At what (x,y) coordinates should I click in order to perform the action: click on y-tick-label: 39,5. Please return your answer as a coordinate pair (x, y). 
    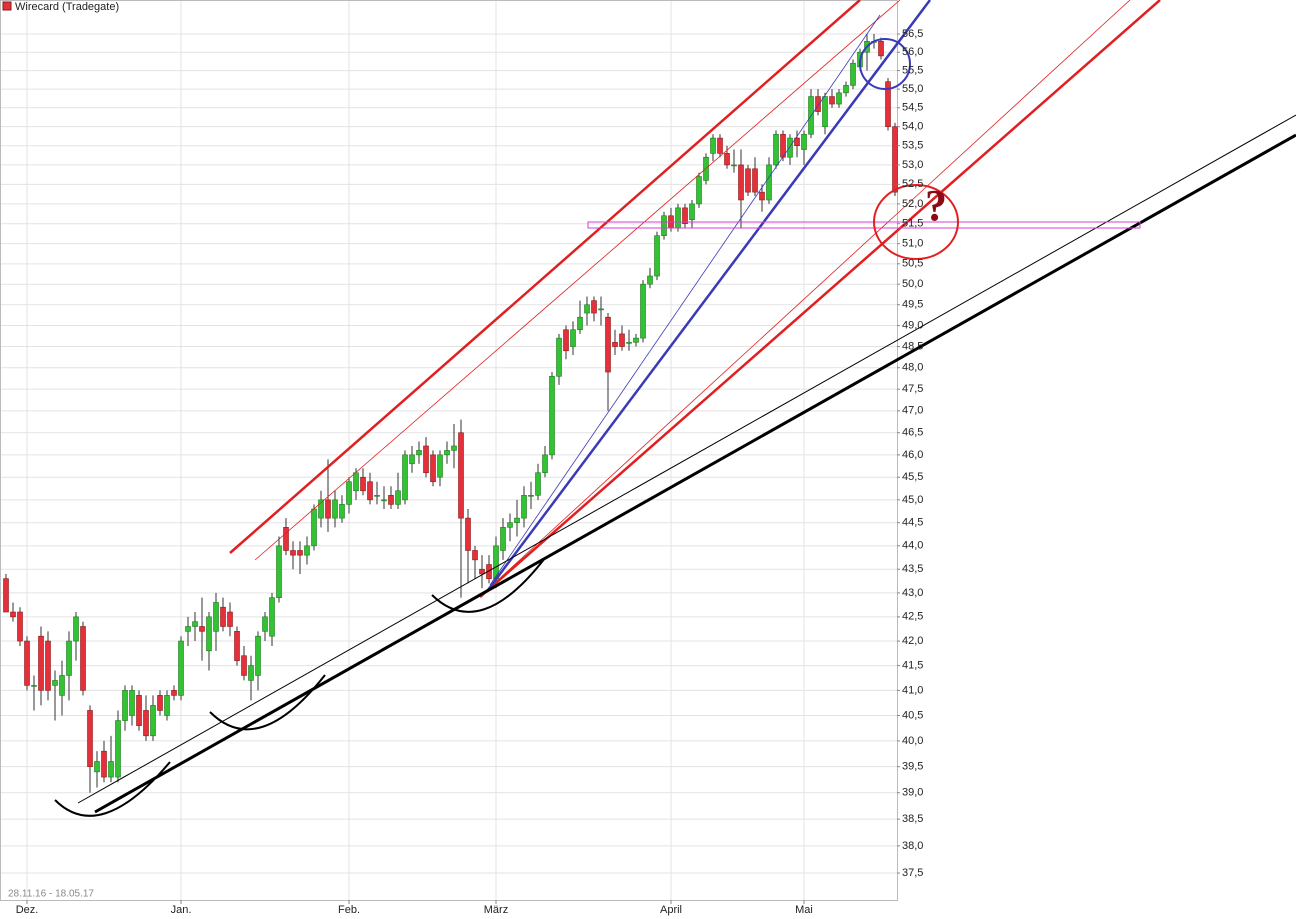
    Looking at the image, I should click on (912, 767).